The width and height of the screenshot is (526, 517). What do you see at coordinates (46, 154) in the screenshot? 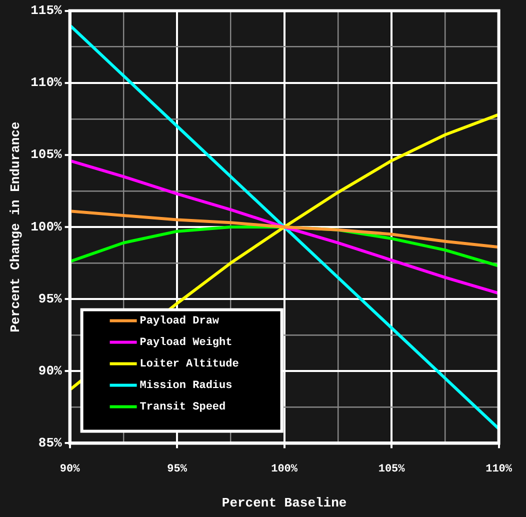
I see `y-tick-label: 105%` at bounding box center [46, 154].